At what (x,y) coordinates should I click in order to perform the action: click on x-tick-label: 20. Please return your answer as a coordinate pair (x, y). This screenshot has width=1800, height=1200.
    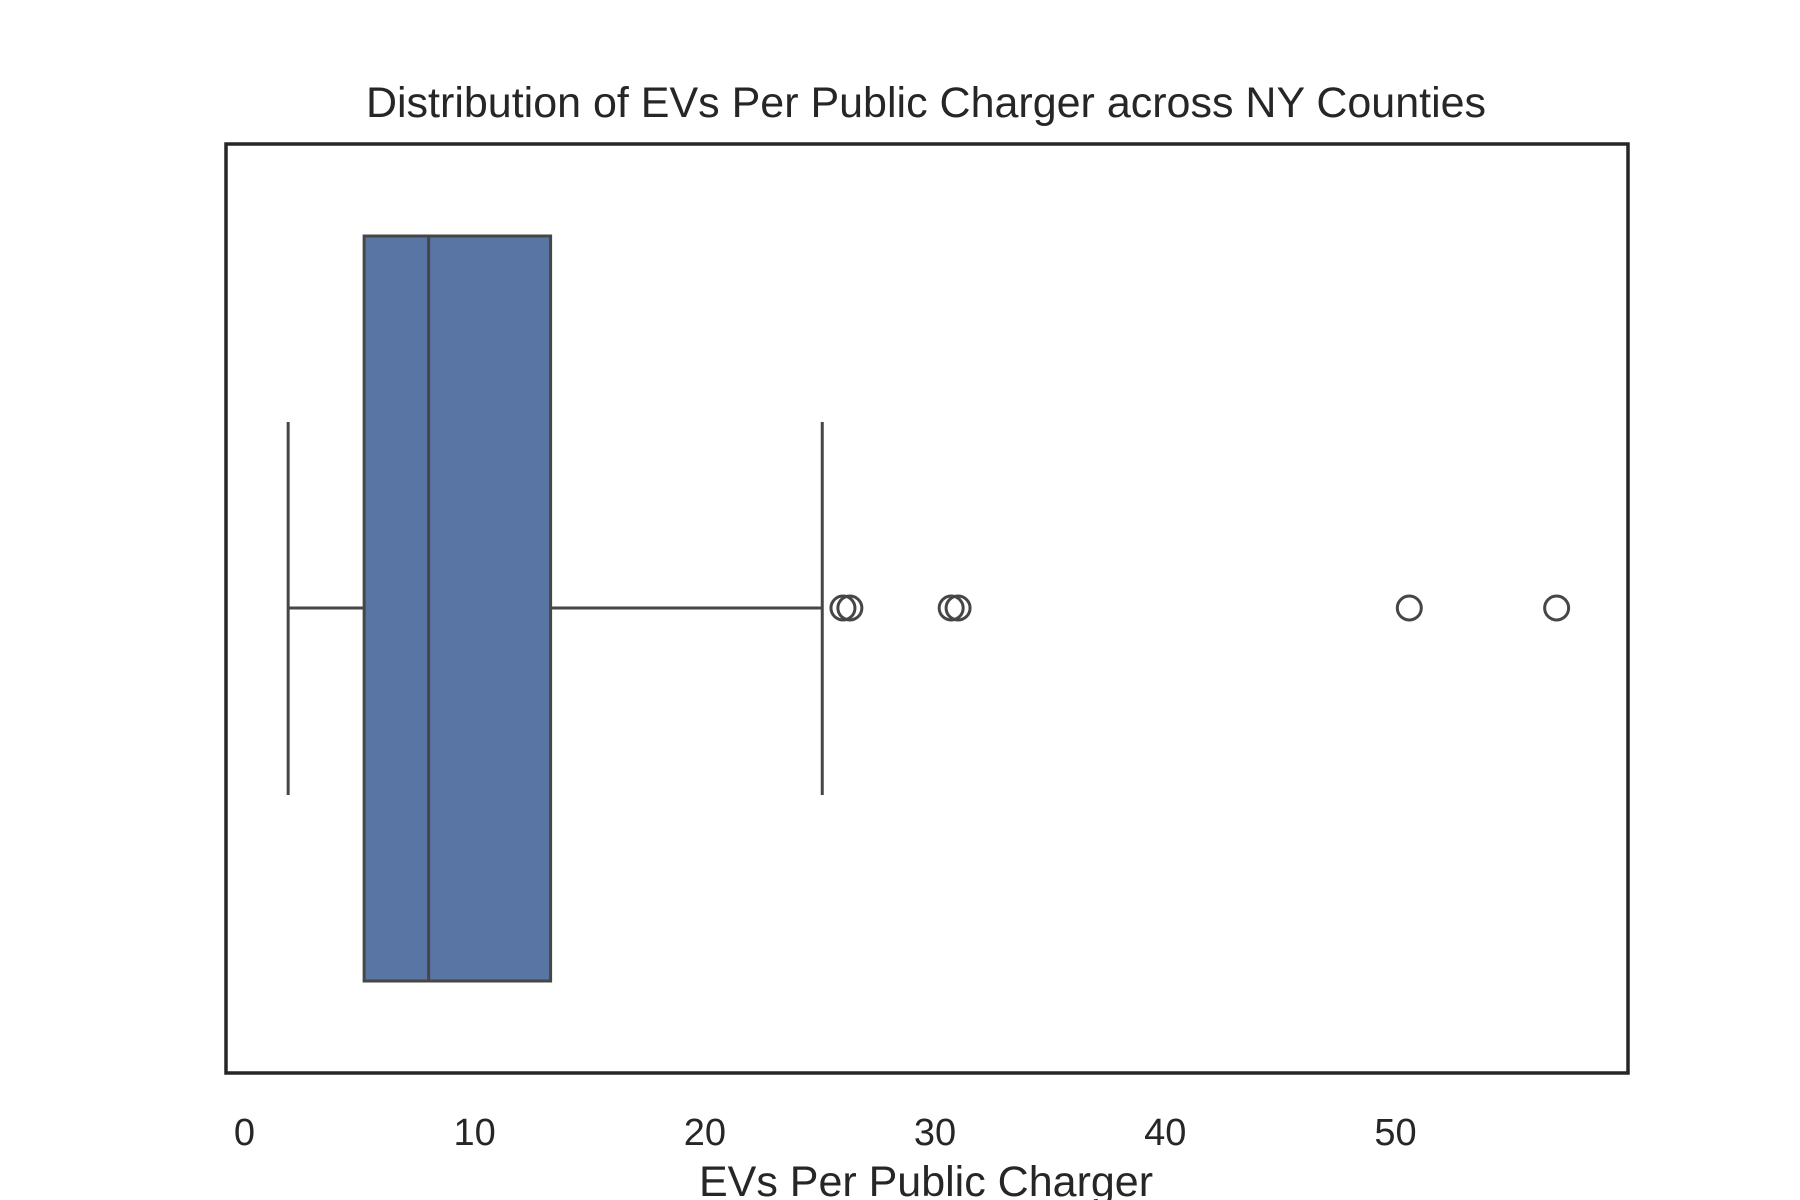
    Looking at the image, I should click on (705, 1133).